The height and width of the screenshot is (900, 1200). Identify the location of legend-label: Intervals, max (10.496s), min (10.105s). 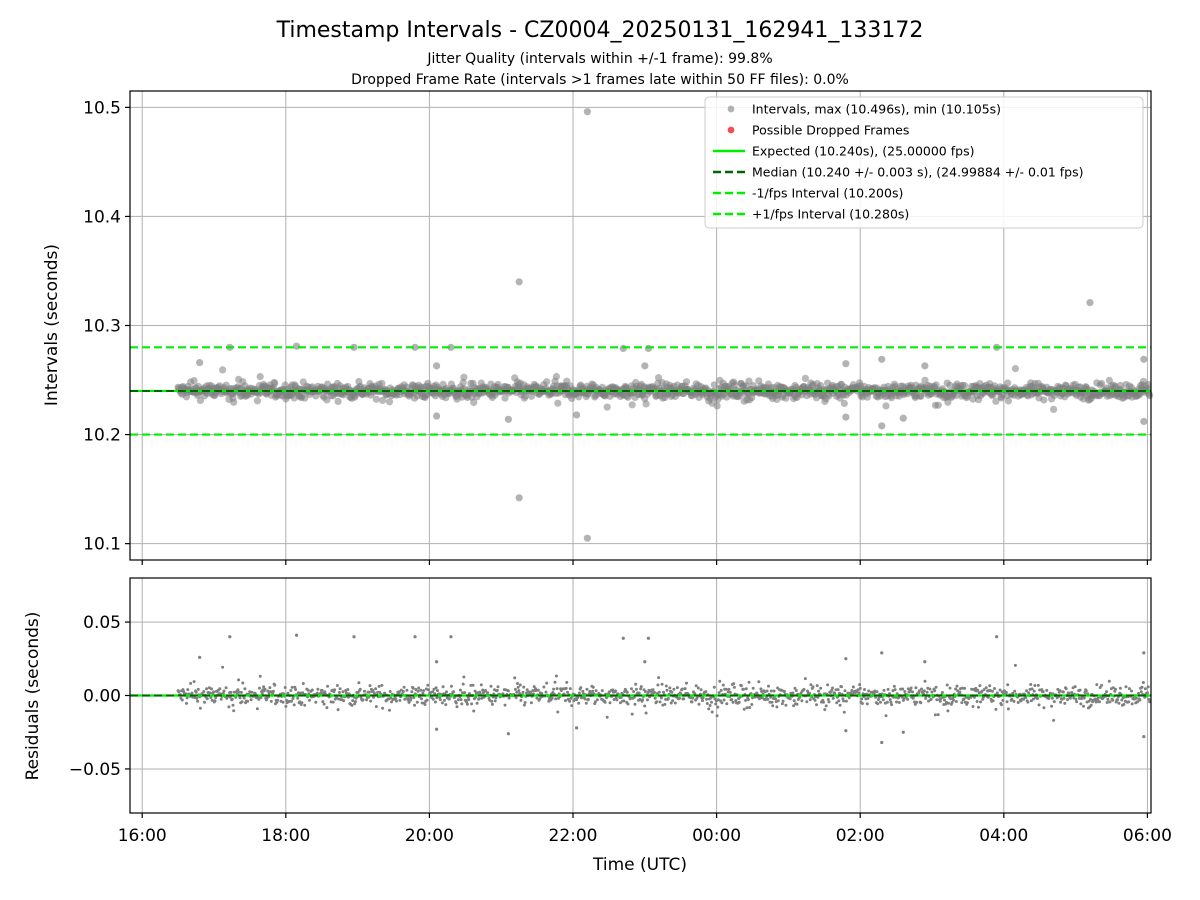
(876, 109).